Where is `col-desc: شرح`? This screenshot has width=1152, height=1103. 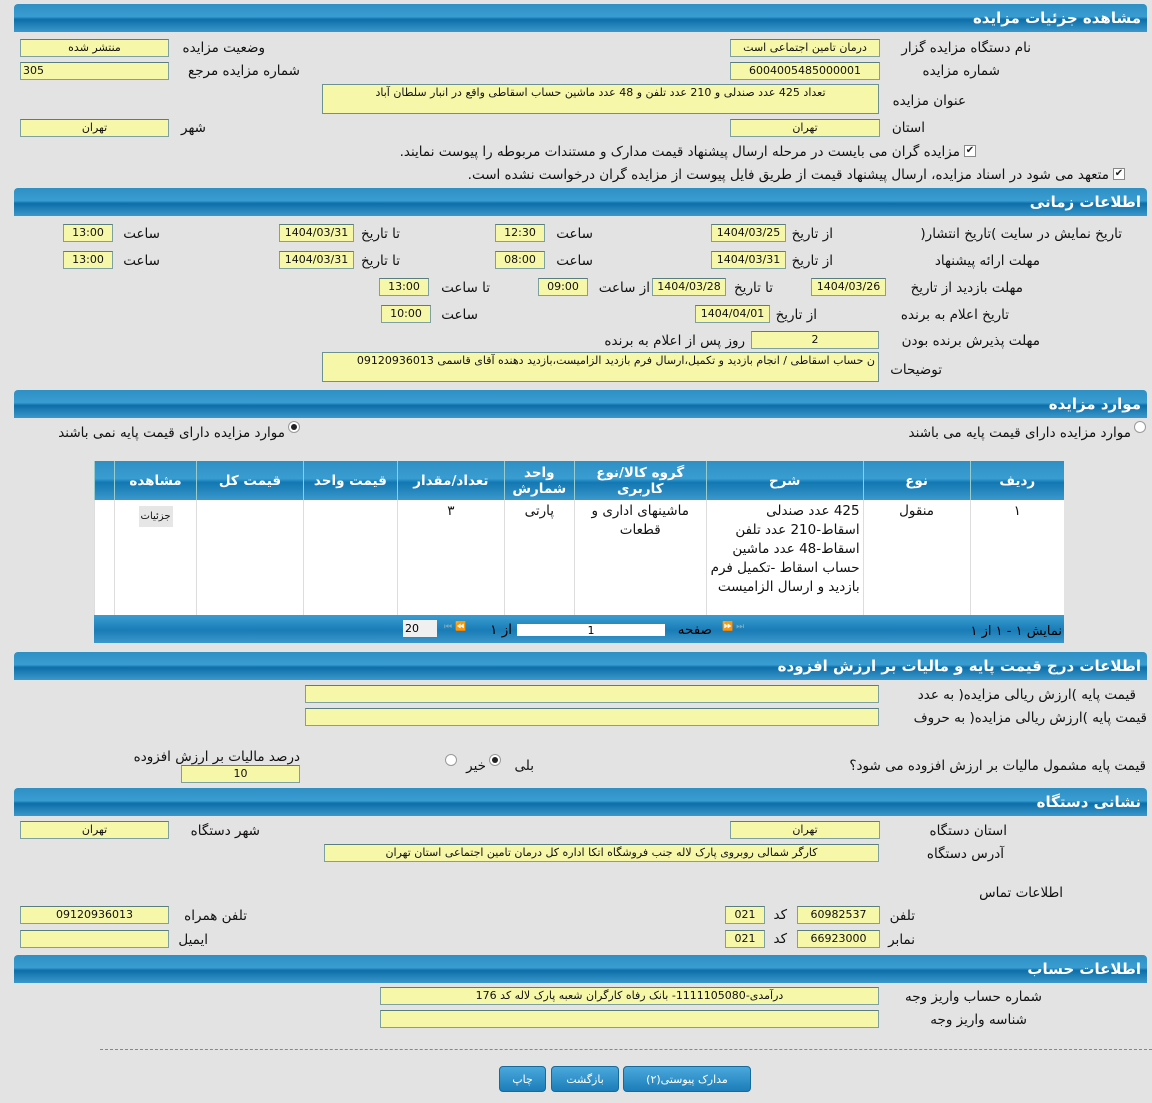 col-desc: شرح is located at coordinates (784, 480).